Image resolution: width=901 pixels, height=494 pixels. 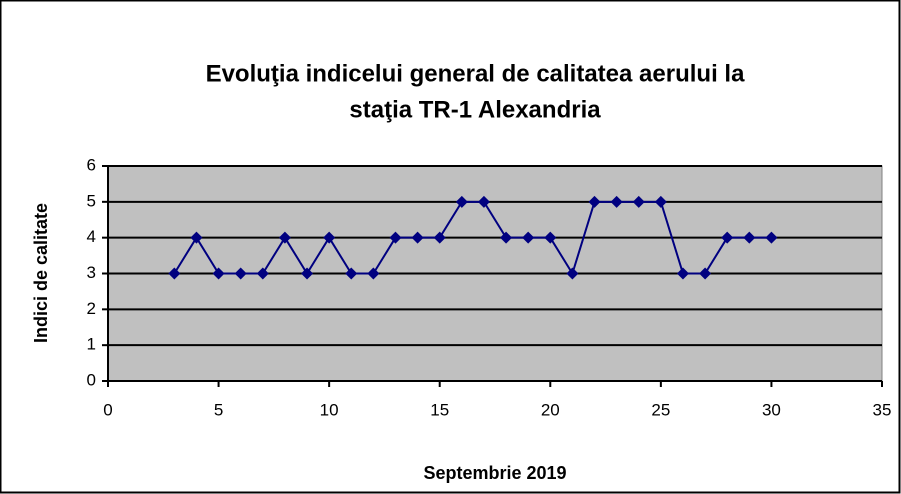 What do you see at coordinates (882, 409) in the screenshot?
I see `x-tick-label: 35` at bounding box center [882, 409].